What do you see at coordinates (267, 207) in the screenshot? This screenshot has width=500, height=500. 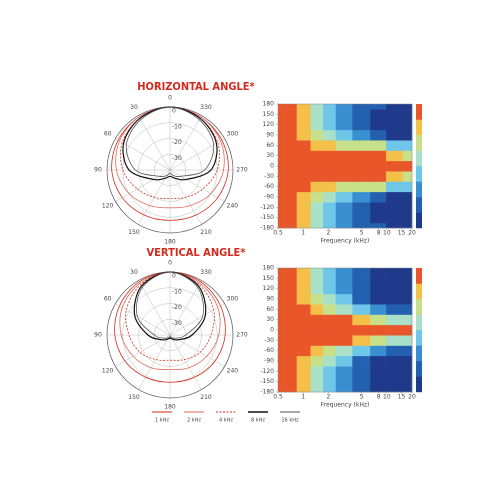 I see `y-tick-label: -120` at bounding box center [267, 207].